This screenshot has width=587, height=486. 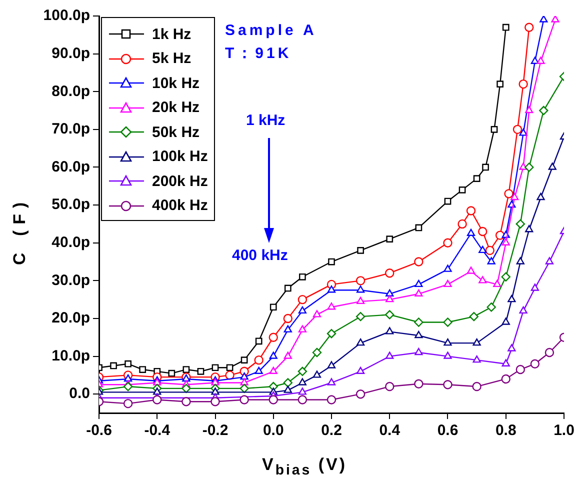 I want to click on y-tick-label: 100.0p, so click(x=66, y=15).